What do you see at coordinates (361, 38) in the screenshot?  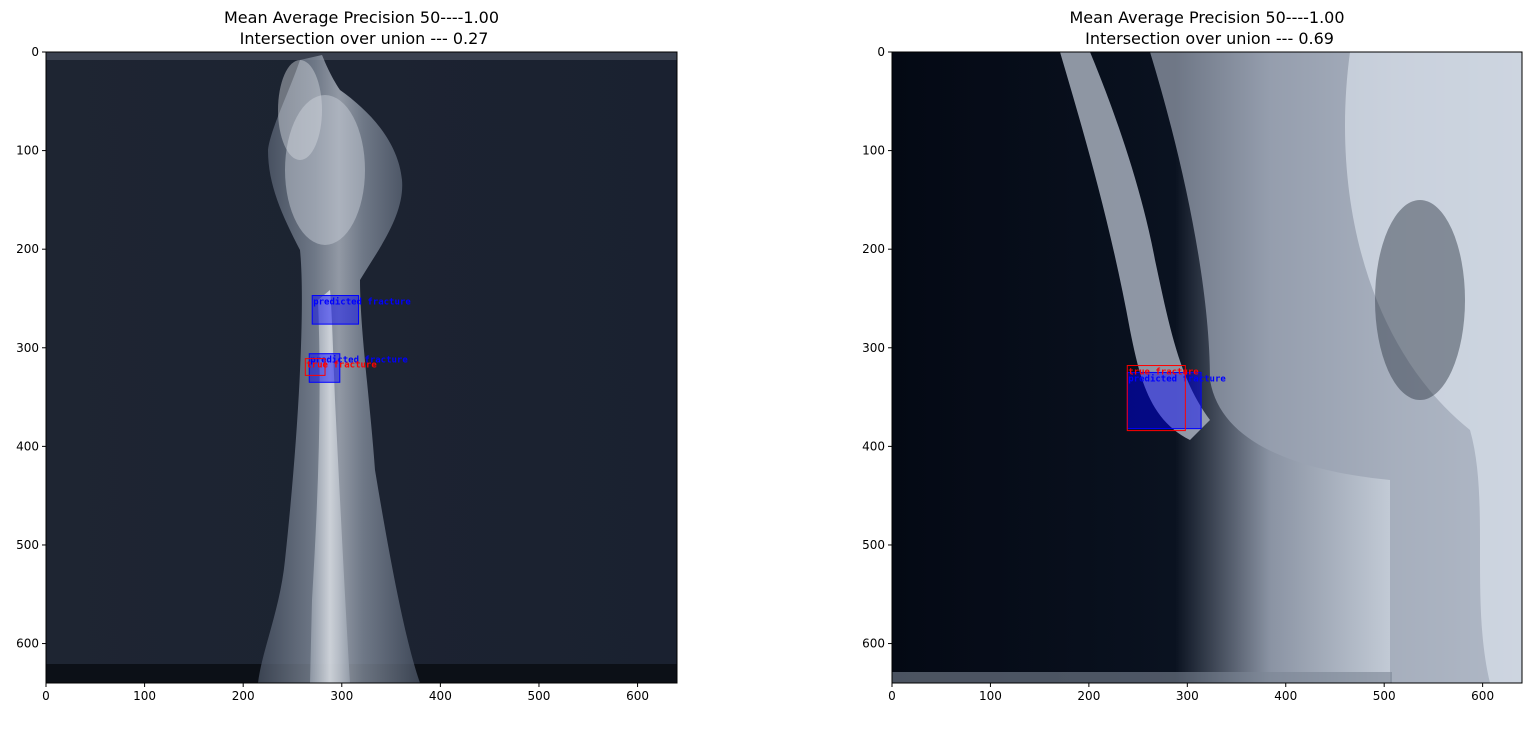 I see `title-line-2: Intersection over union --- 0.27` at bounding box center [361, 38].